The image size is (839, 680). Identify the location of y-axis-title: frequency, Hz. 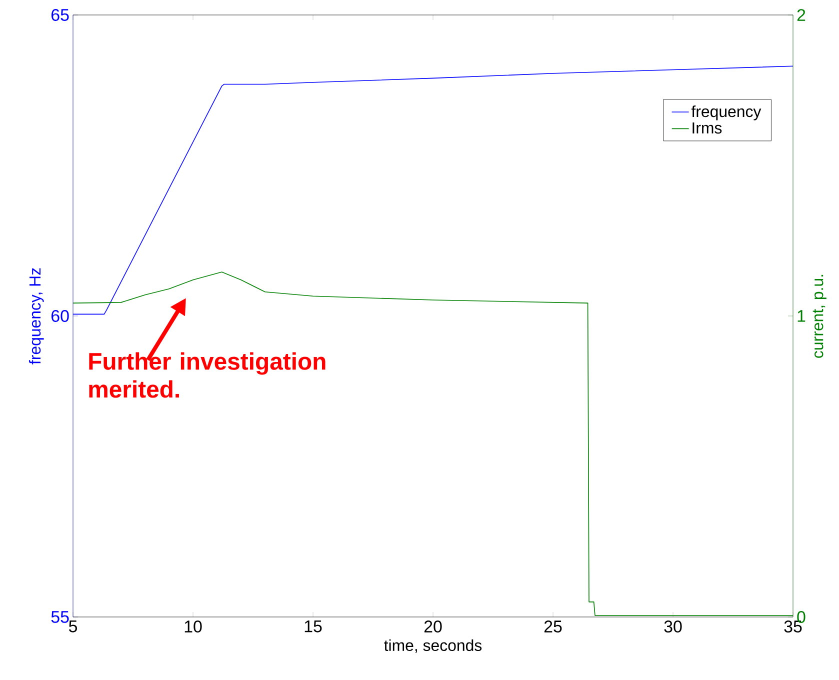
(36, 316).